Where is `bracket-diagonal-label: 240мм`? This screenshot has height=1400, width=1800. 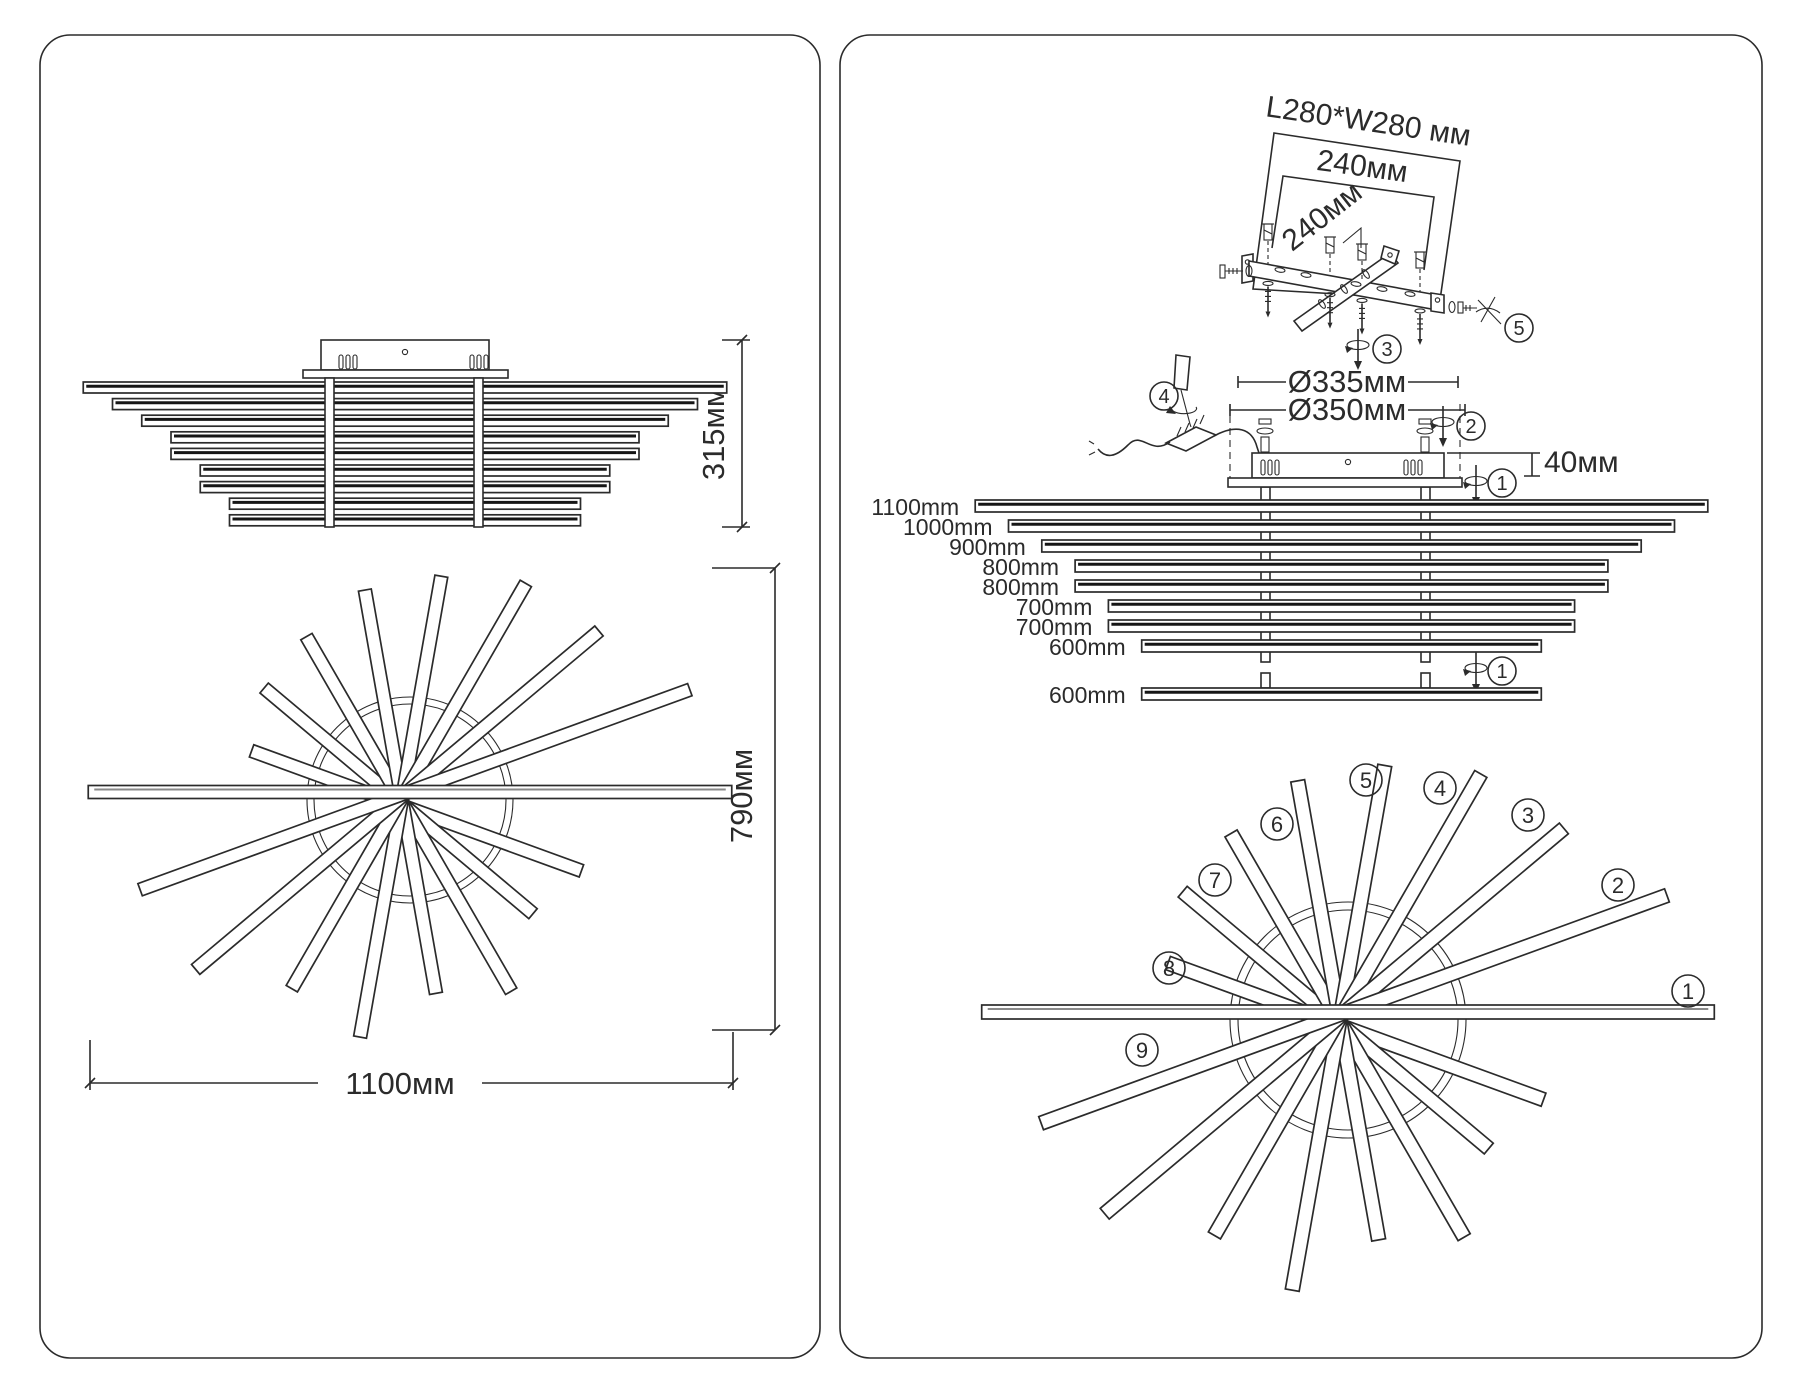
bracket-diagonal-label: 240мм is located at coordinates (1322, 216).